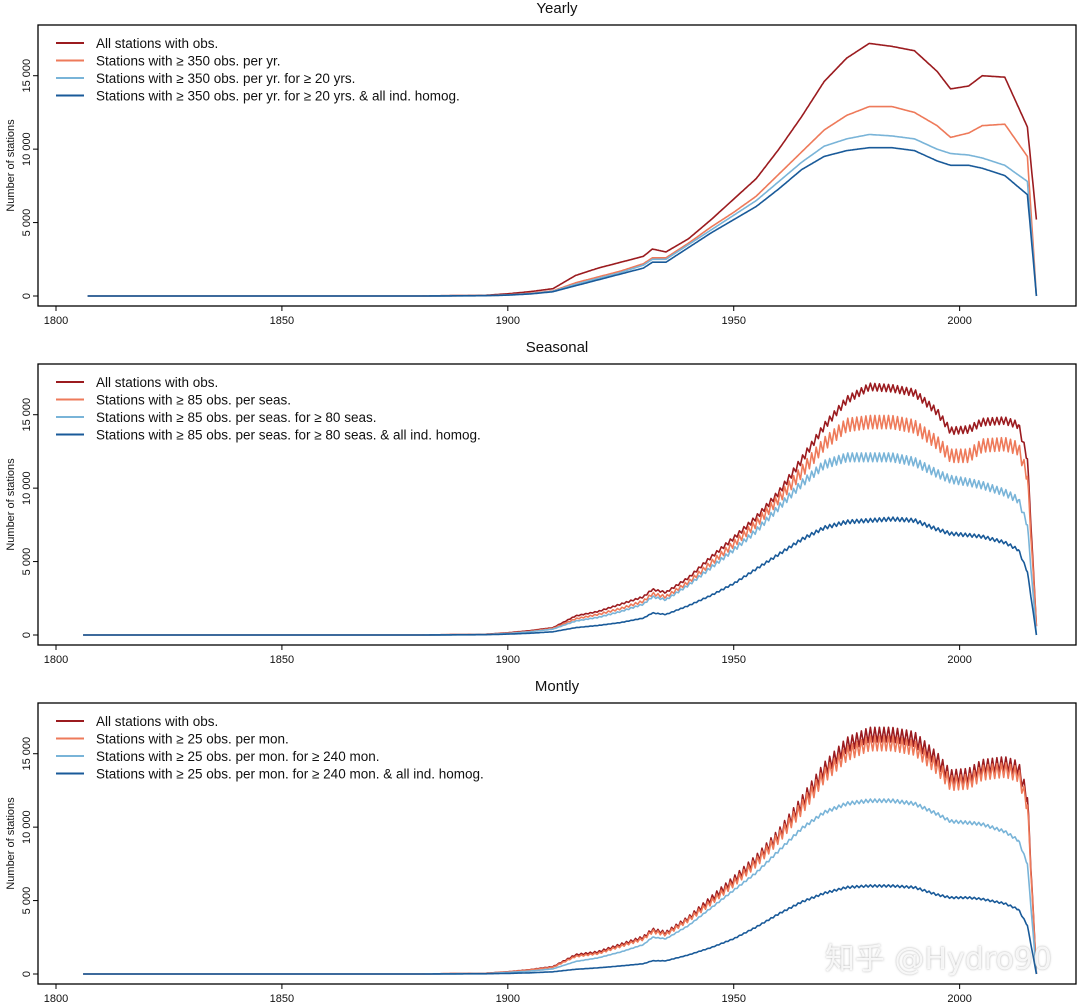 The width and height of the screenshot is (1080, 1006). What do you see at coordinates (188, 61) in the screenshot?
I see `legend-entry: Stations with ≥ 350 obs. per yr.` at bounding box center [188, 61].